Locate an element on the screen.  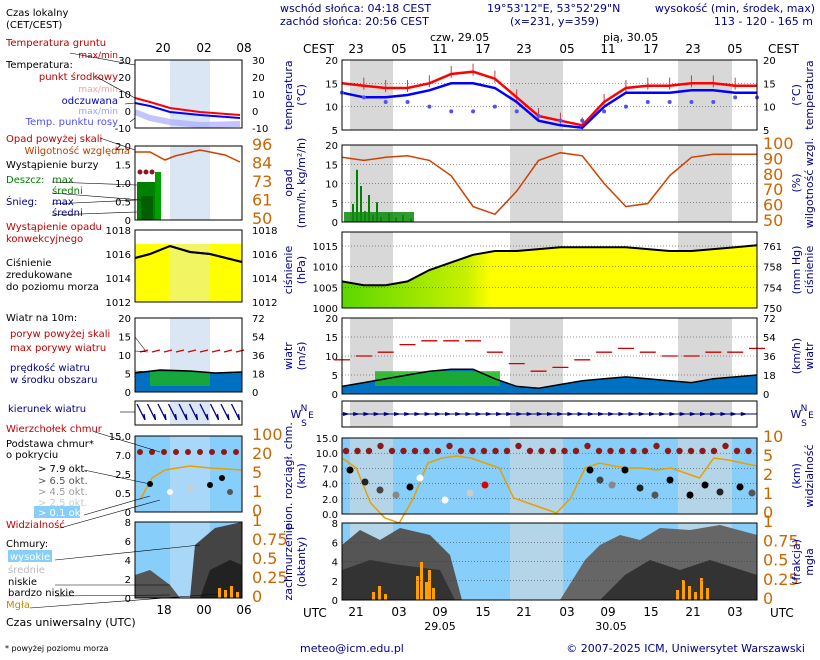
bottom-hour-label: 15 is located at coordinates (482, 612).